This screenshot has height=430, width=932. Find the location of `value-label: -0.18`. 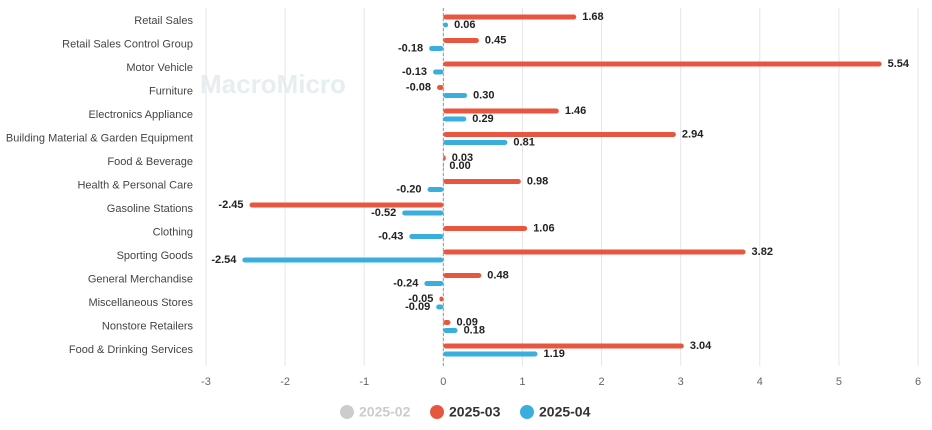

value-label: -0.18 is located at coordinates (410, 48).